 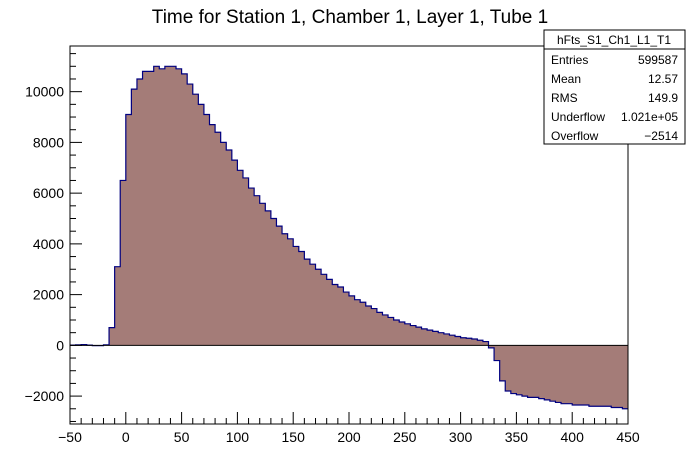 What do you see at coordinates (126, 437) in the screenshot?
I see `x-tick-label: 0` at bounding box center [126, 437].